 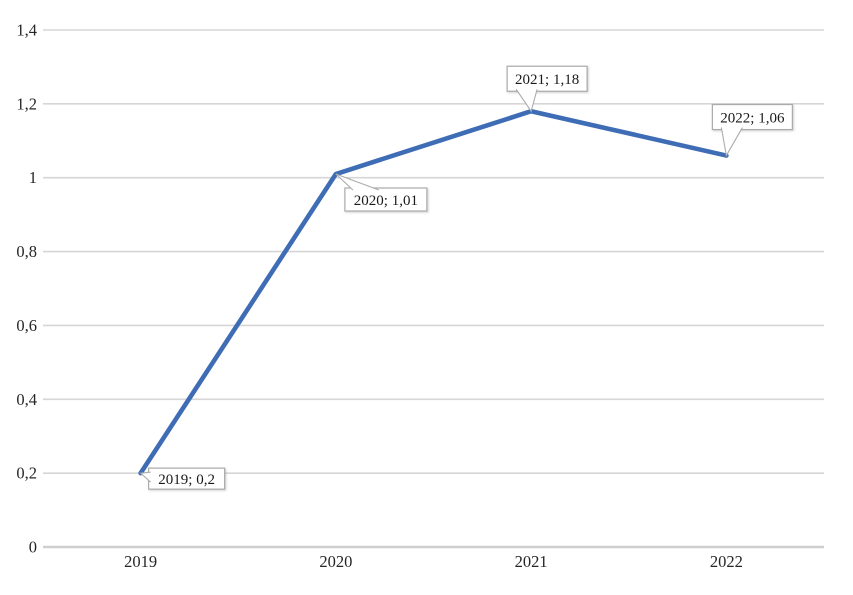 I want to click on data-label-text: 2020; 1,01, so click(x=386, y=201).